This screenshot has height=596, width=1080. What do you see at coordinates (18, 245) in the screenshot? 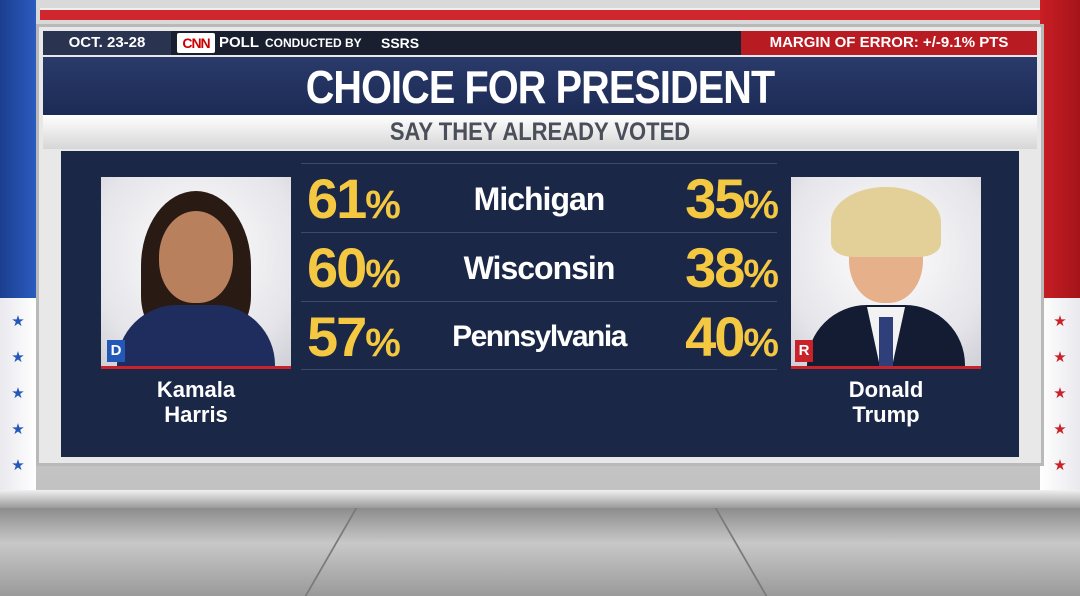
I see `studio-frame-left: ★ ★ ★ ★ ★` at bounding box center [18, 245].